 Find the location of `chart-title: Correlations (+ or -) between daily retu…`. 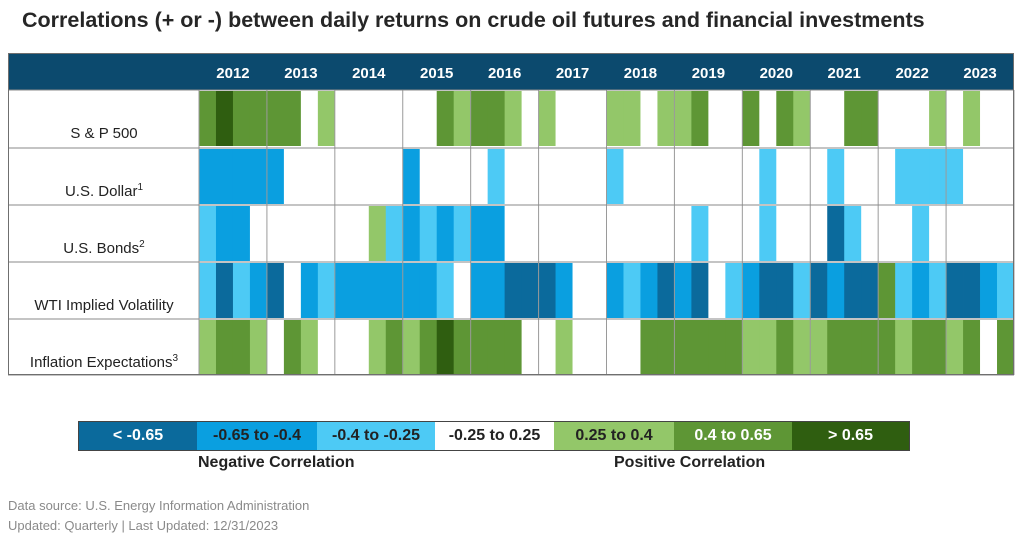

chart-title: Correlations (+ or -) between daily retu… is located at coordinates (473, 20).